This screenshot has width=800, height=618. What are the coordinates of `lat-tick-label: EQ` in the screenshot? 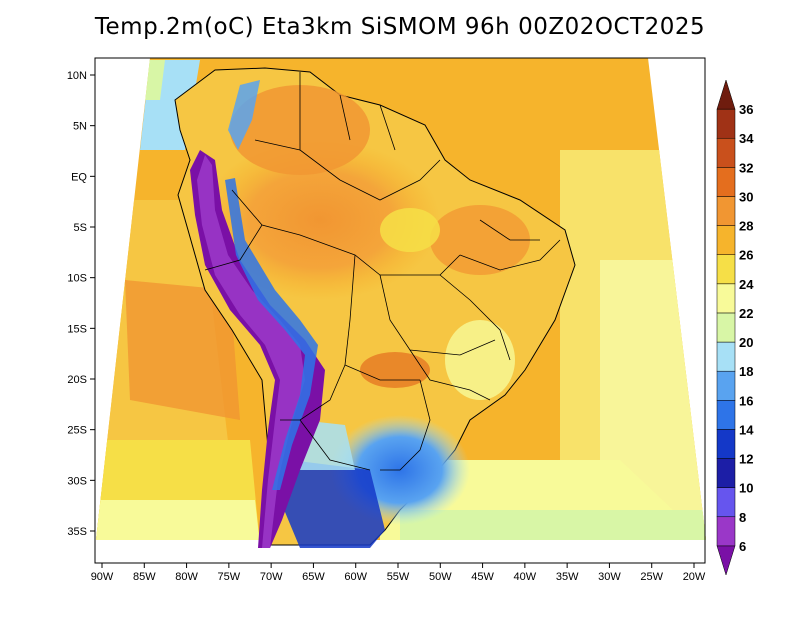 It's located at (79, 177).